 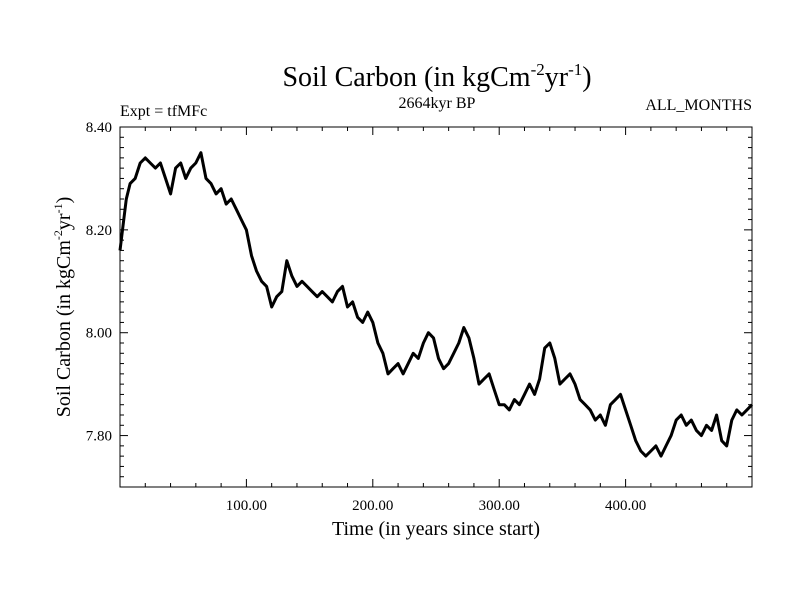 What do you see at coordinates (575, 69) in the screenshot?
I see `title-sup2: -1` at bounding box center [575, 69].